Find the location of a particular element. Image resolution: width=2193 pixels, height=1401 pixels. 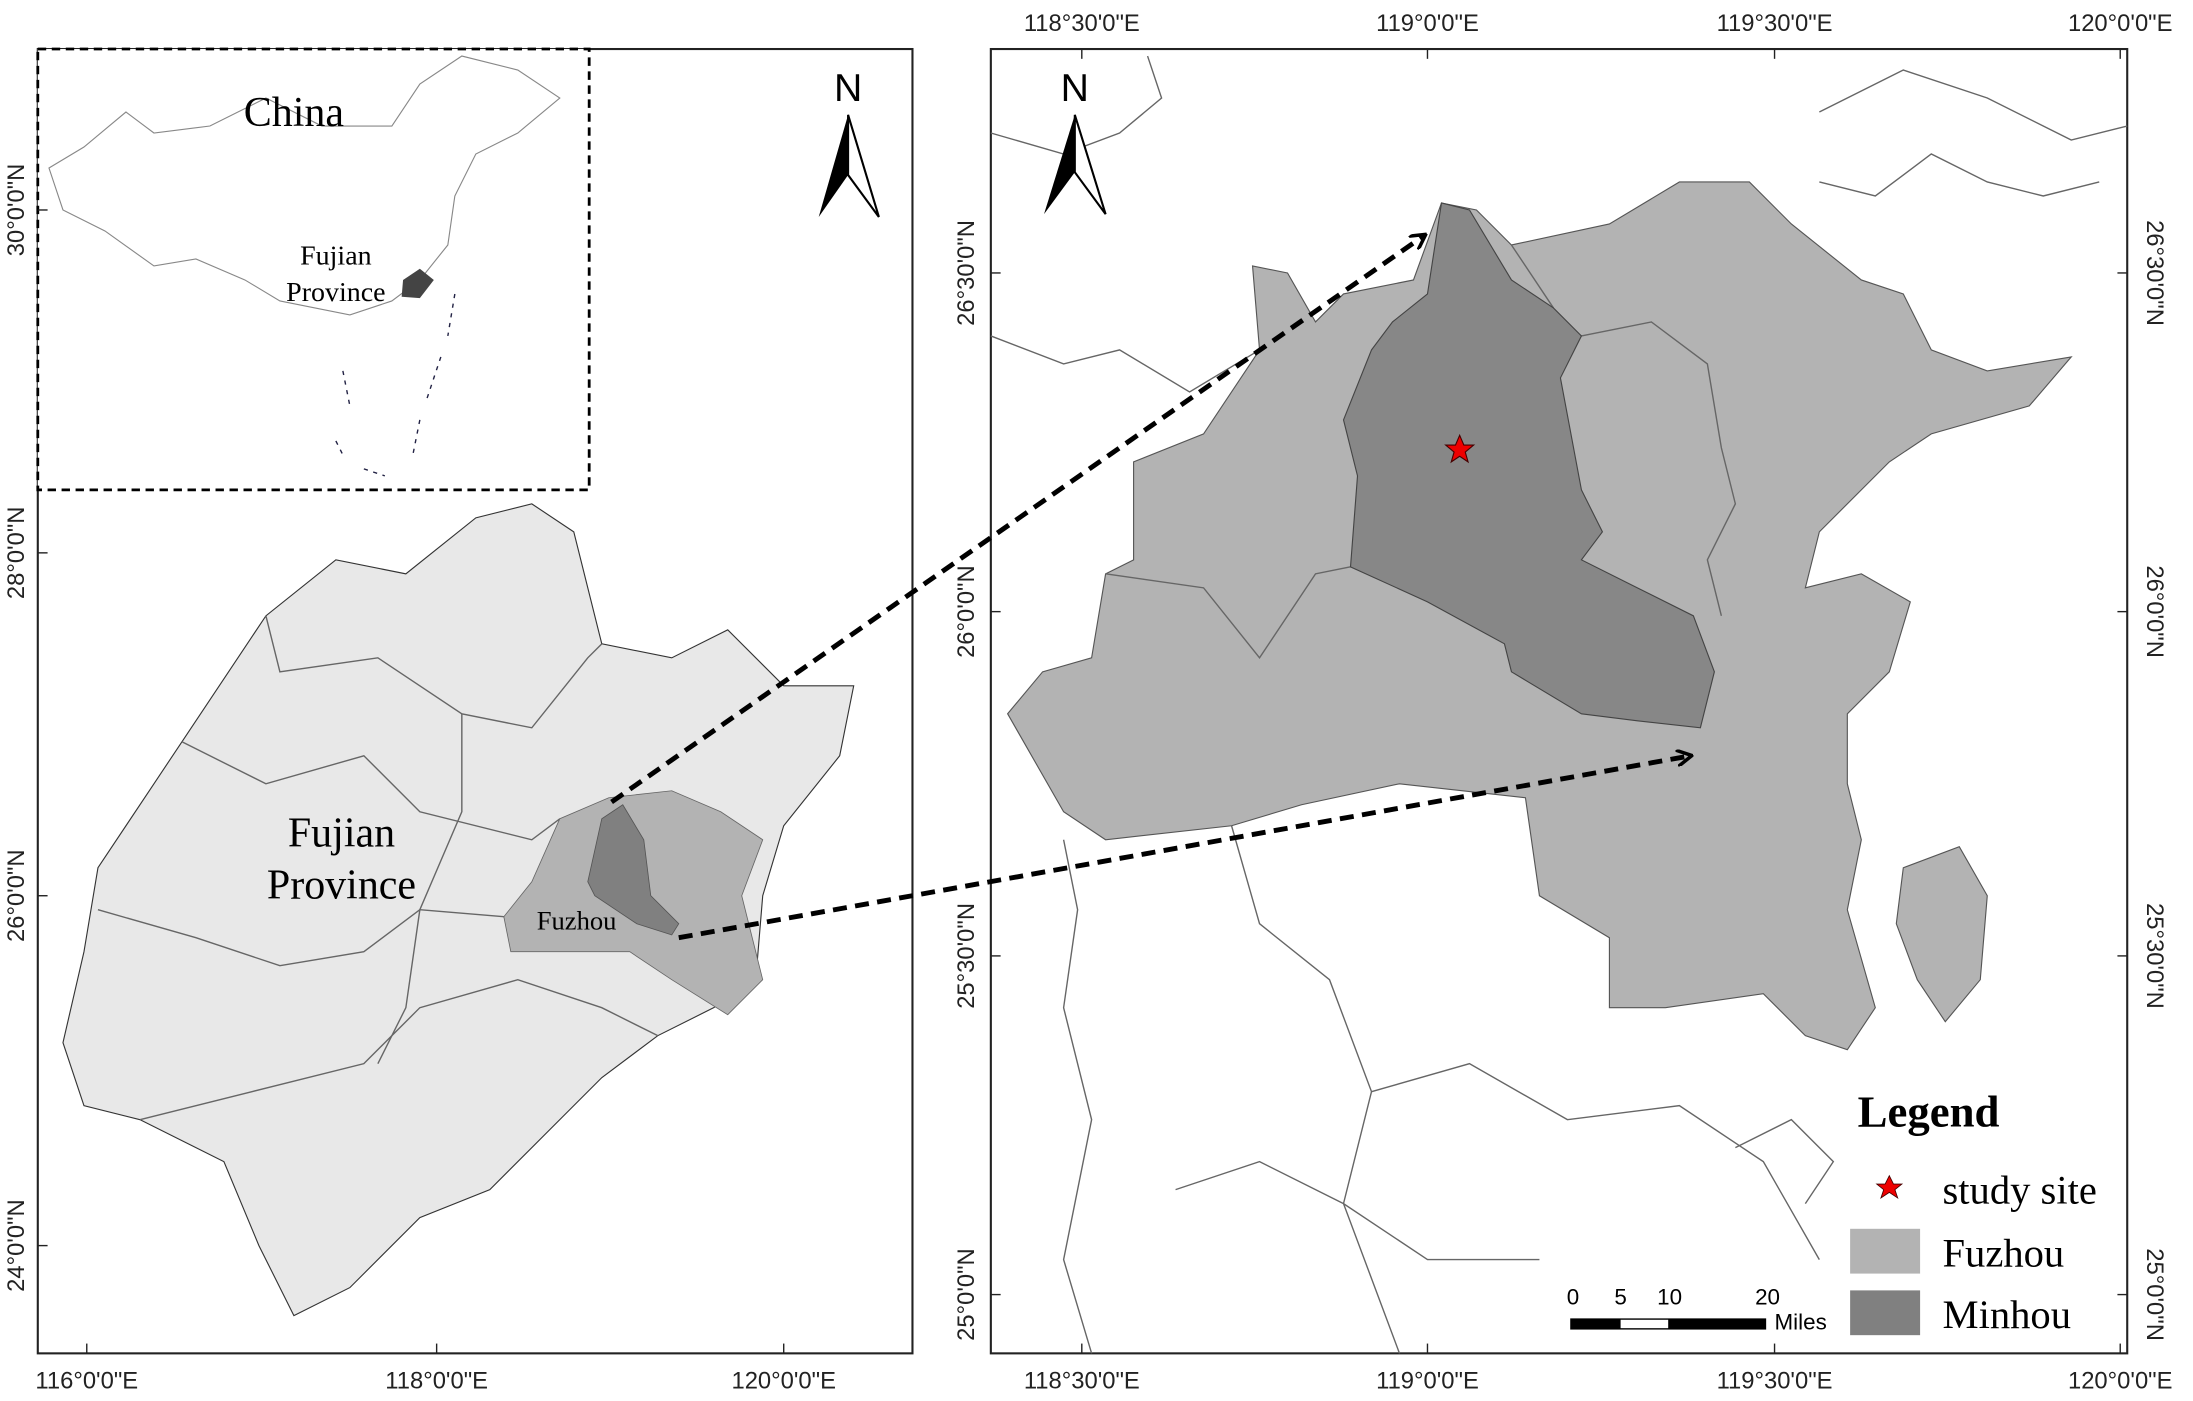

x-tick-label: 118°0'0"E is located at coordinates (436, 1380).